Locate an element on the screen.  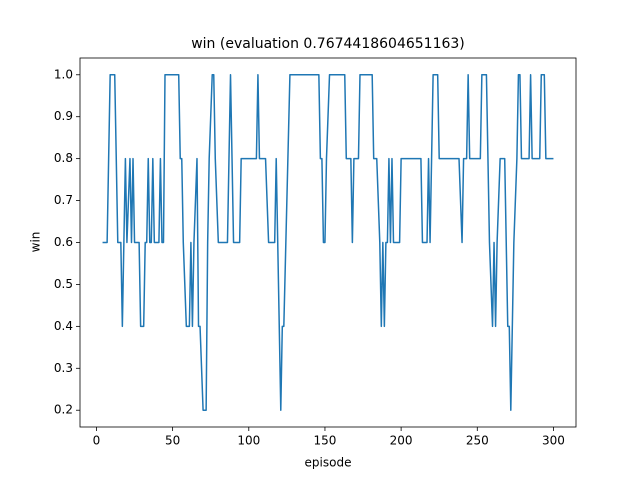
x-tick-label: 250 is located at coordinates (477, 441).